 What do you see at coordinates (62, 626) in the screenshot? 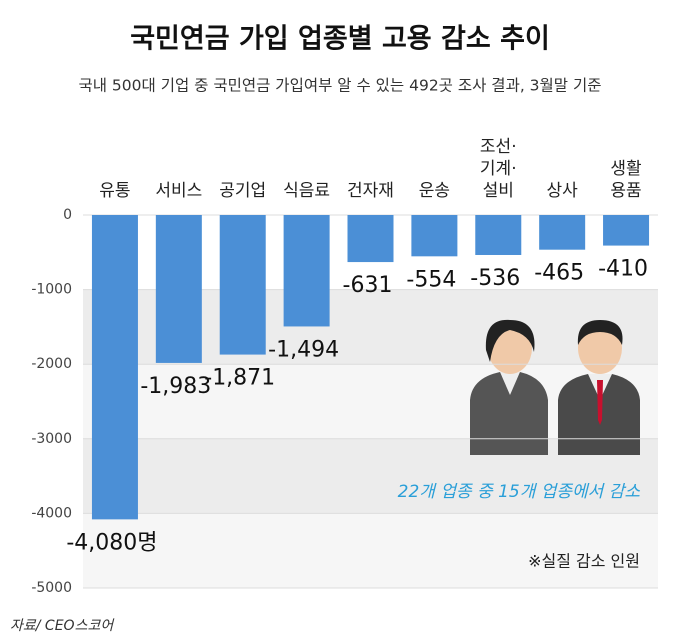
I see `source: 자료/ CEO스코어` at bounding box center [62, 626].